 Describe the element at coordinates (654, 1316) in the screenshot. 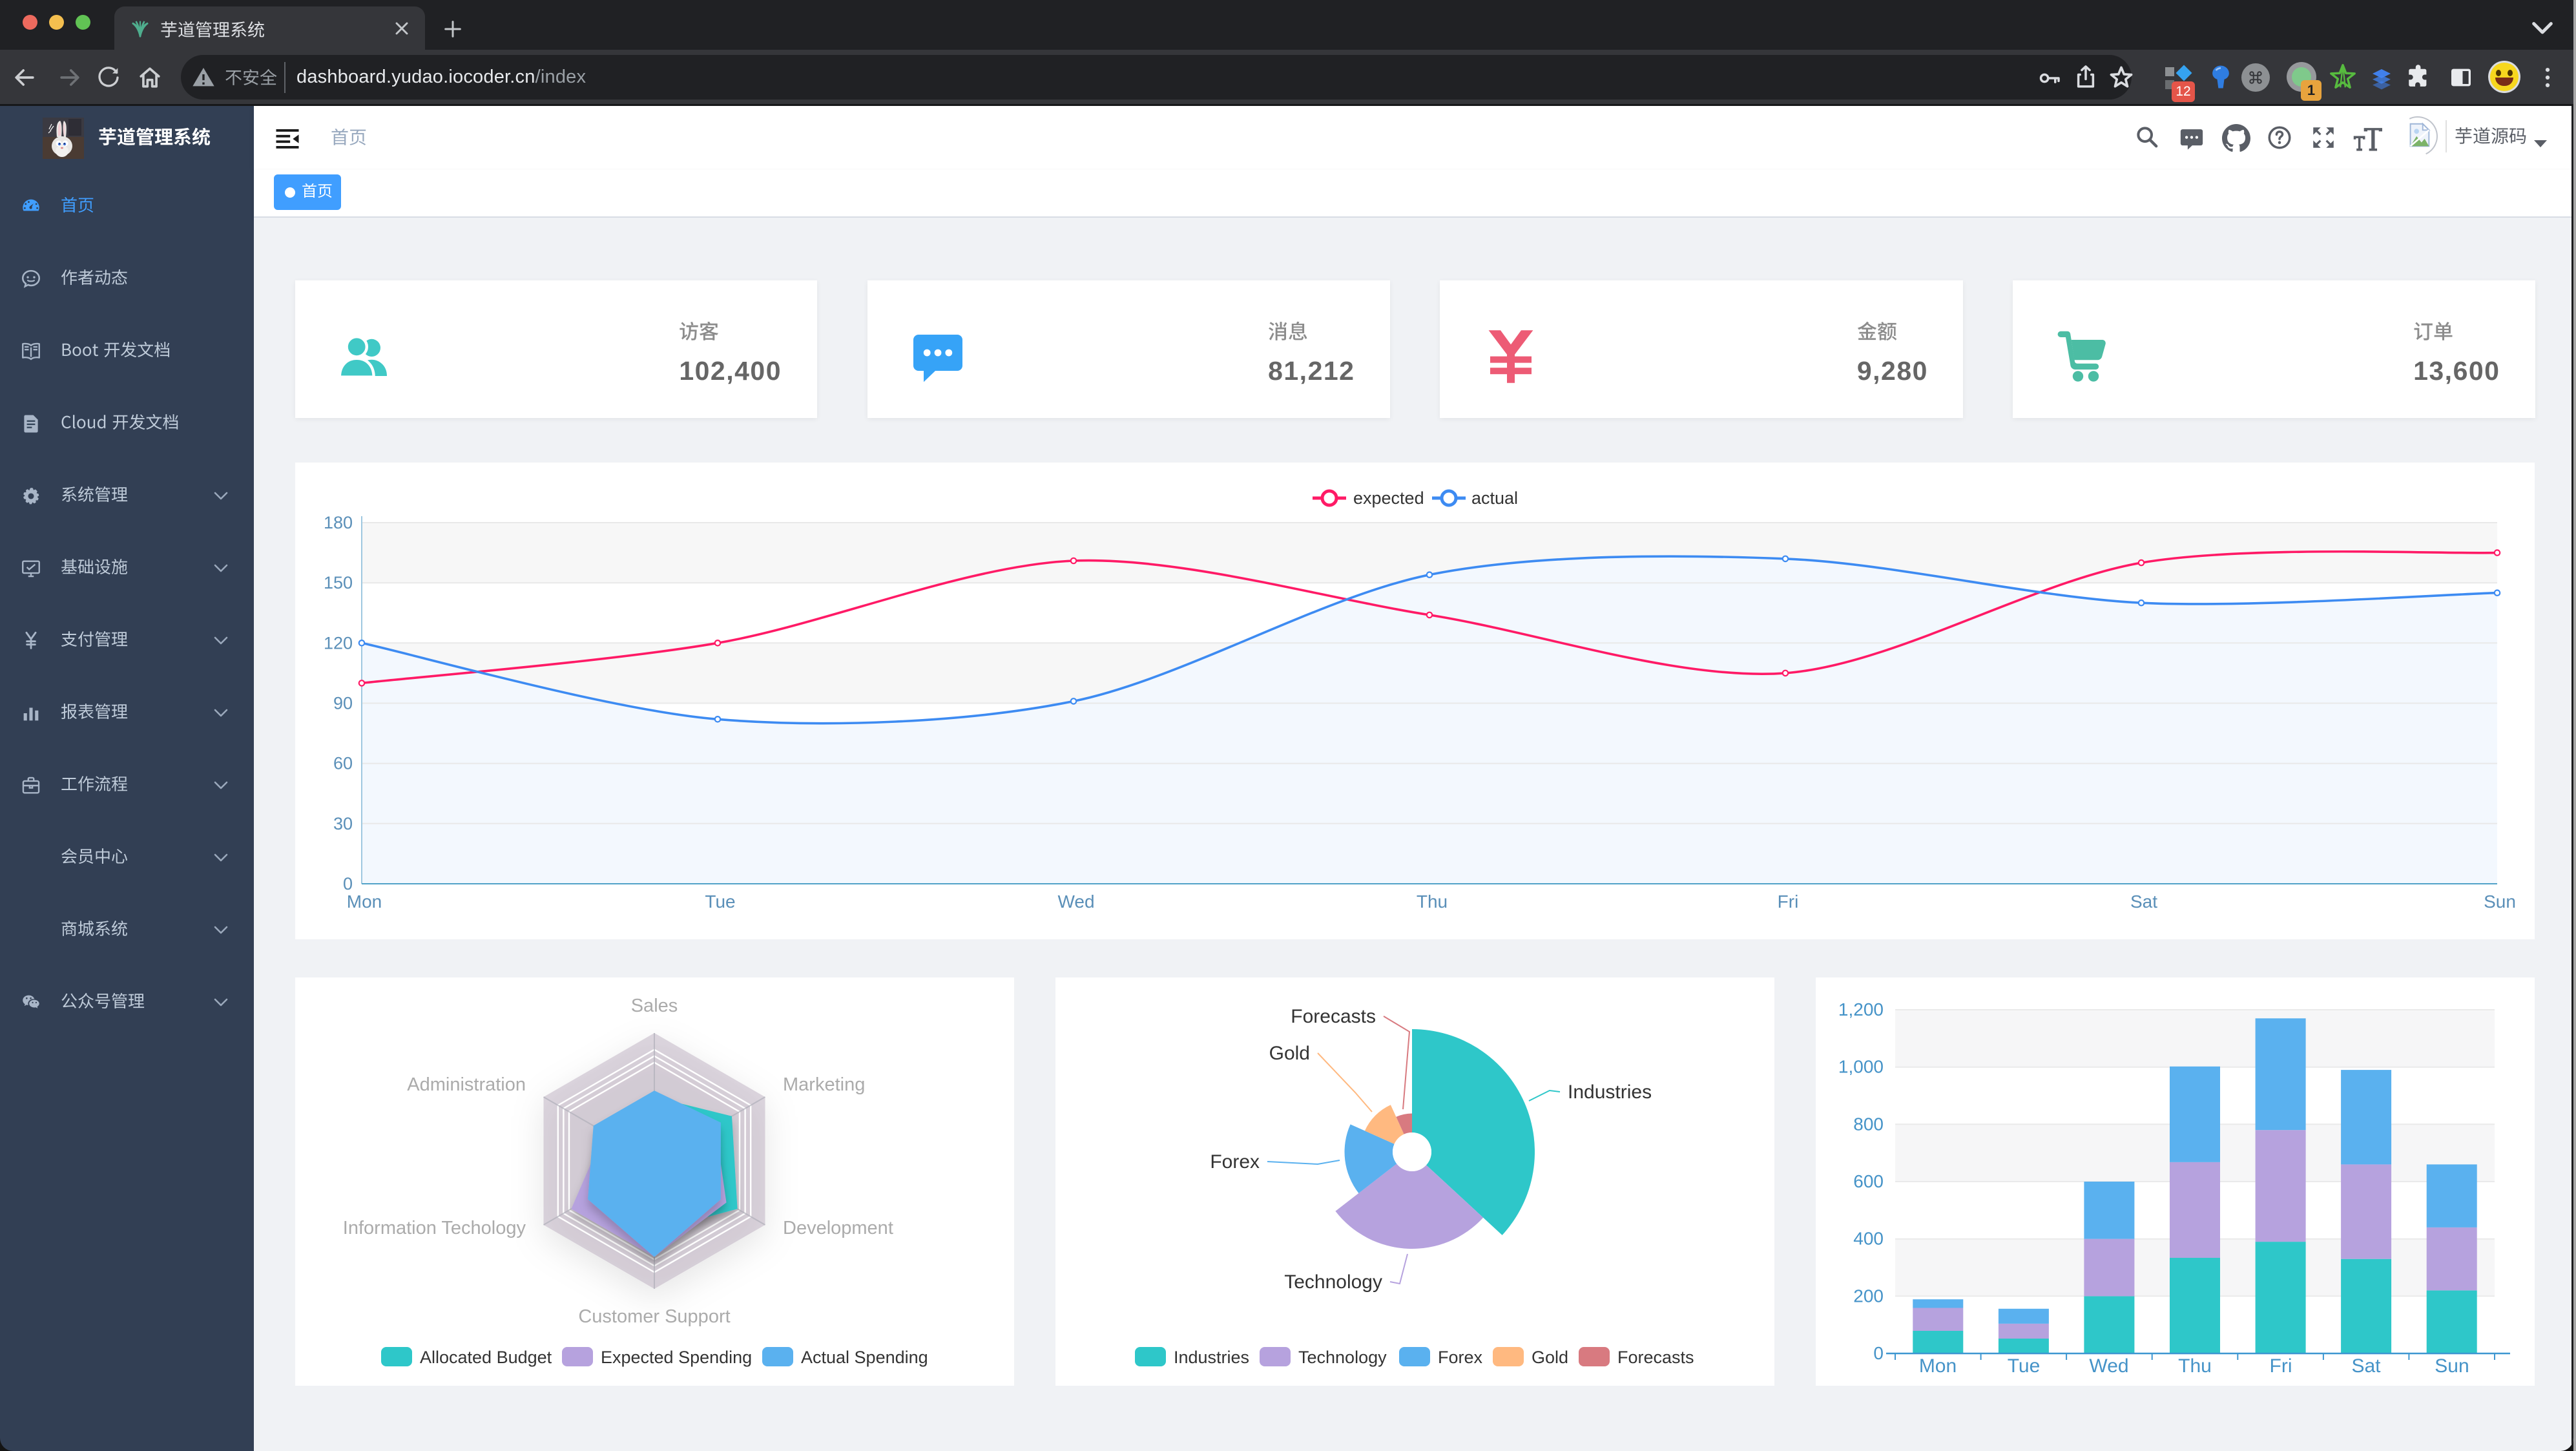

I see `svg-text: Customer Support` at that location.